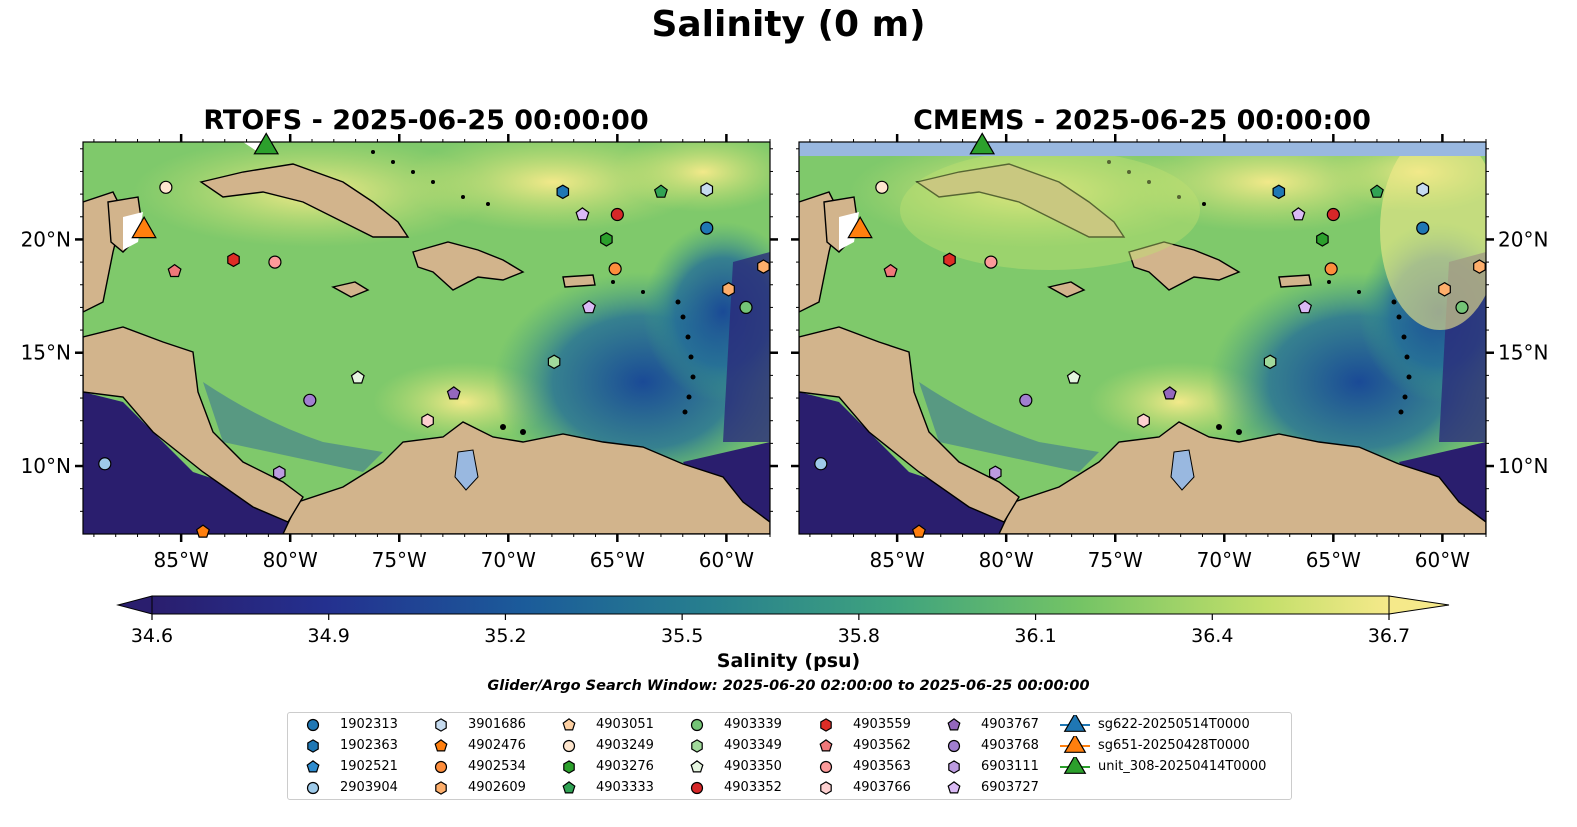  I want to click on lon-tick-label: 85°W, so click(897, 560).